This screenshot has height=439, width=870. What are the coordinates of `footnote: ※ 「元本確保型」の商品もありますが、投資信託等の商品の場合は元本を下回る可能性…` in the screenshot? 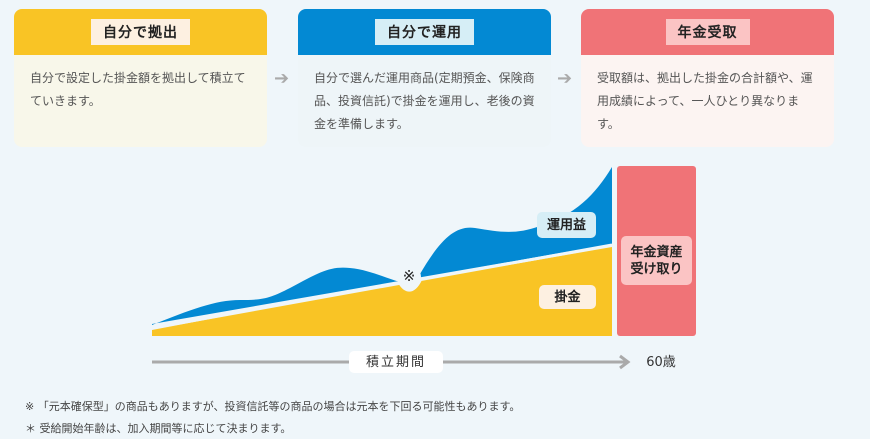 It's located at (273, 406).